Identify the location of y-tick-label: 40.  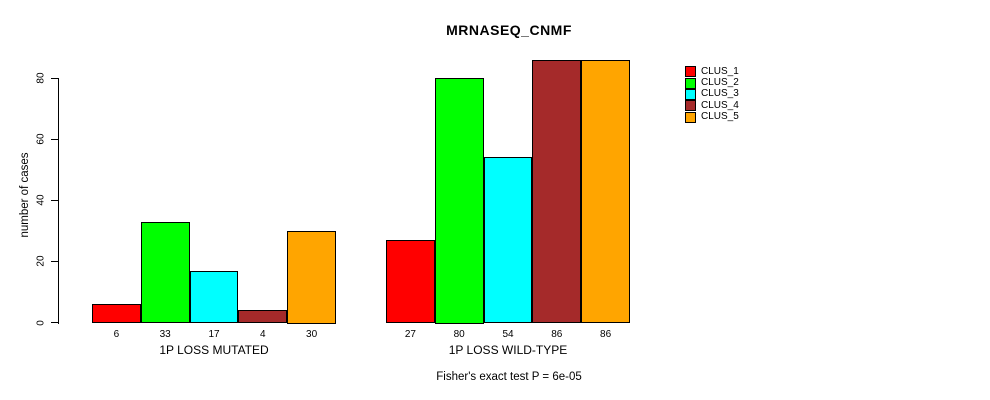
(41, 200).